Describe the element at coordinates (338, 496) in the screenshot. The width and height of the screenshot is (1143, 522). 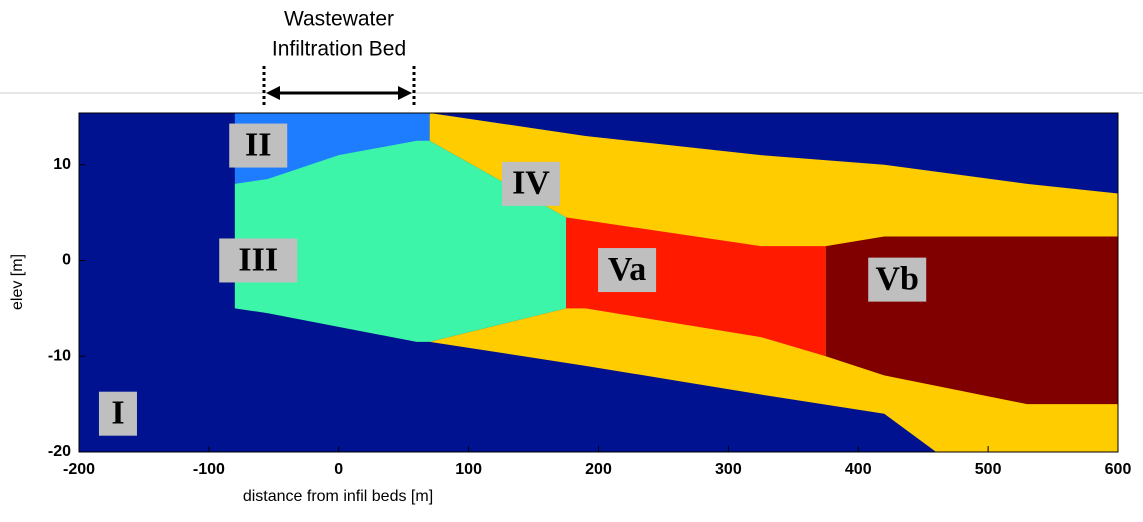
I see `x-axis-label: distance from infil beds [m]` at that location.